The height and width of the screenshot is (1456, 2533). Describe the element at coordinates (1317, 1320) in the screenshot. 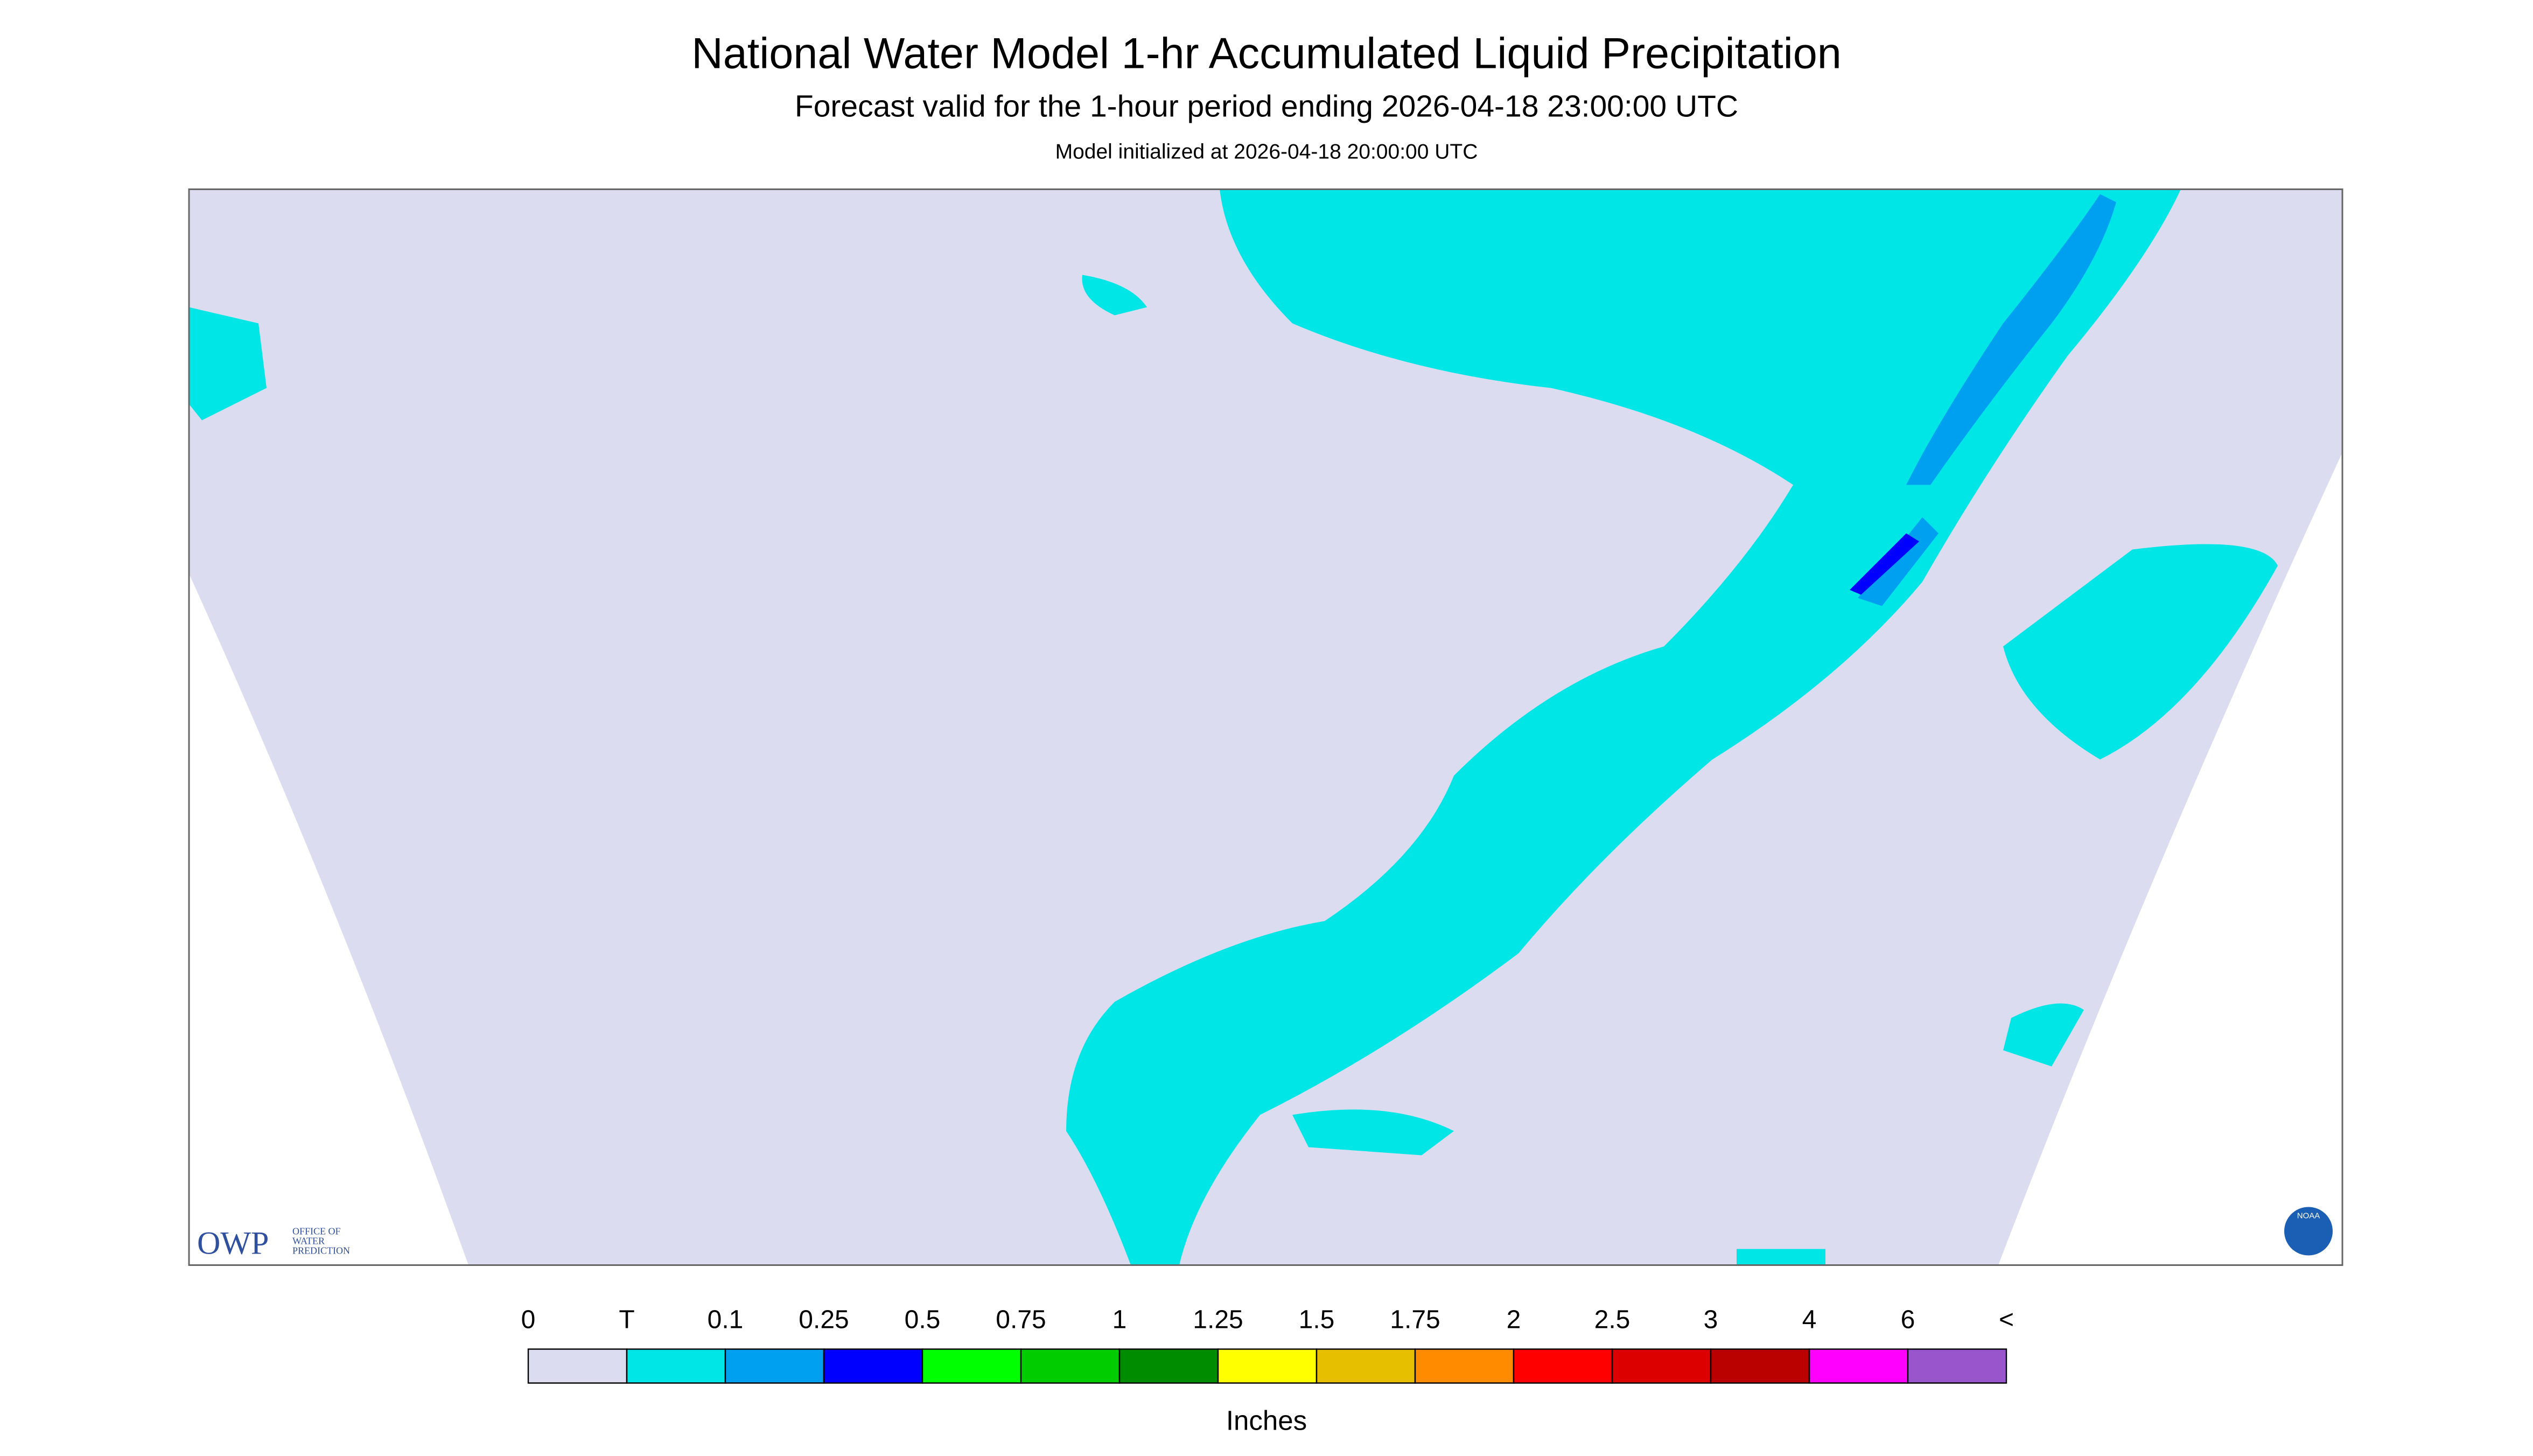

I see `legend-label: 1.5` at that location.